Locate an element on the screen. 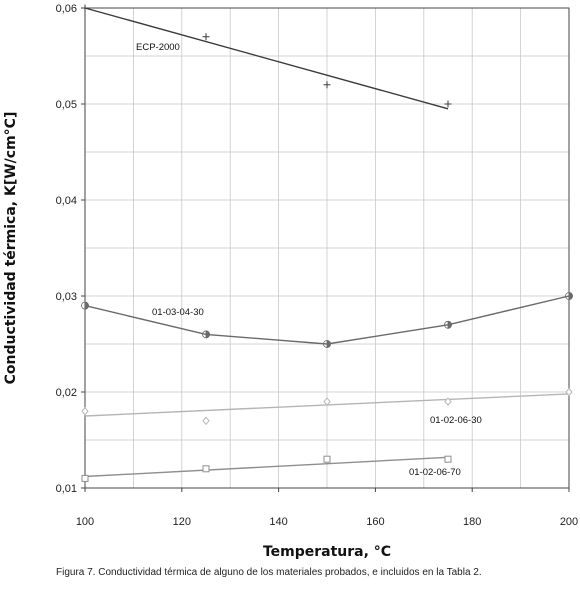 The width and height of the screenshot is (580, 594). series-01-03-04-30: 01-03-04-30 is located at coordinates (327, 320).